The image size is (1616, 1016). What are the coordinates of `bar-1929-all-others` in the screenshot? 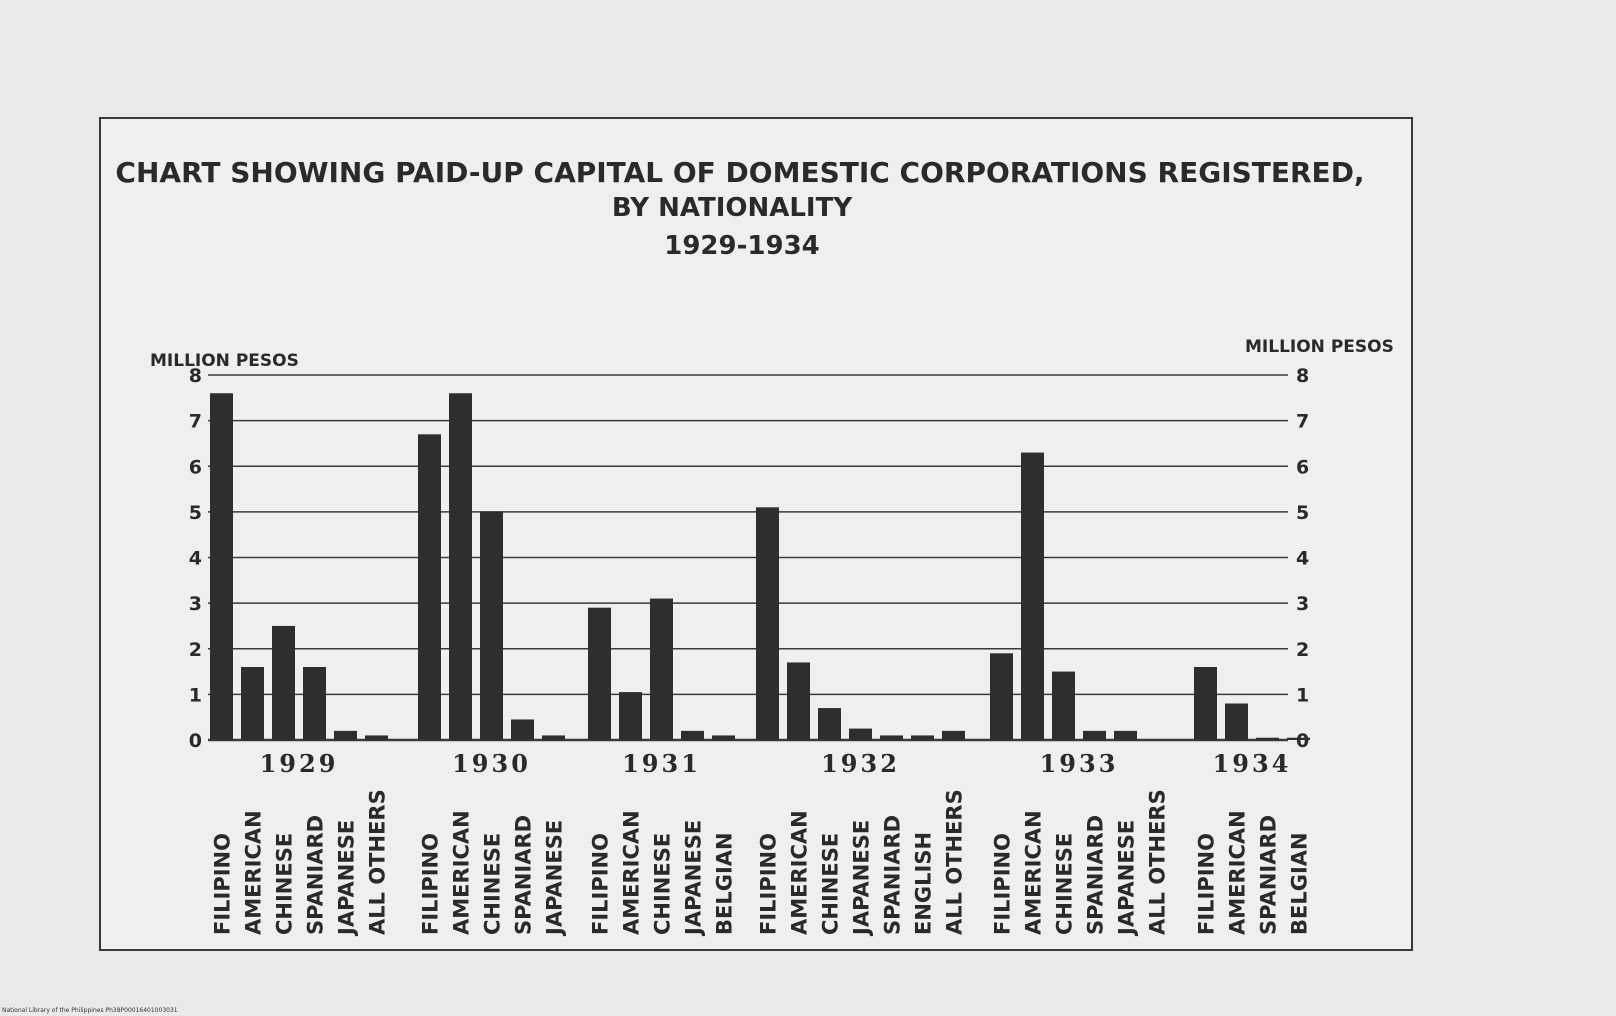 It's located at (376, 737).